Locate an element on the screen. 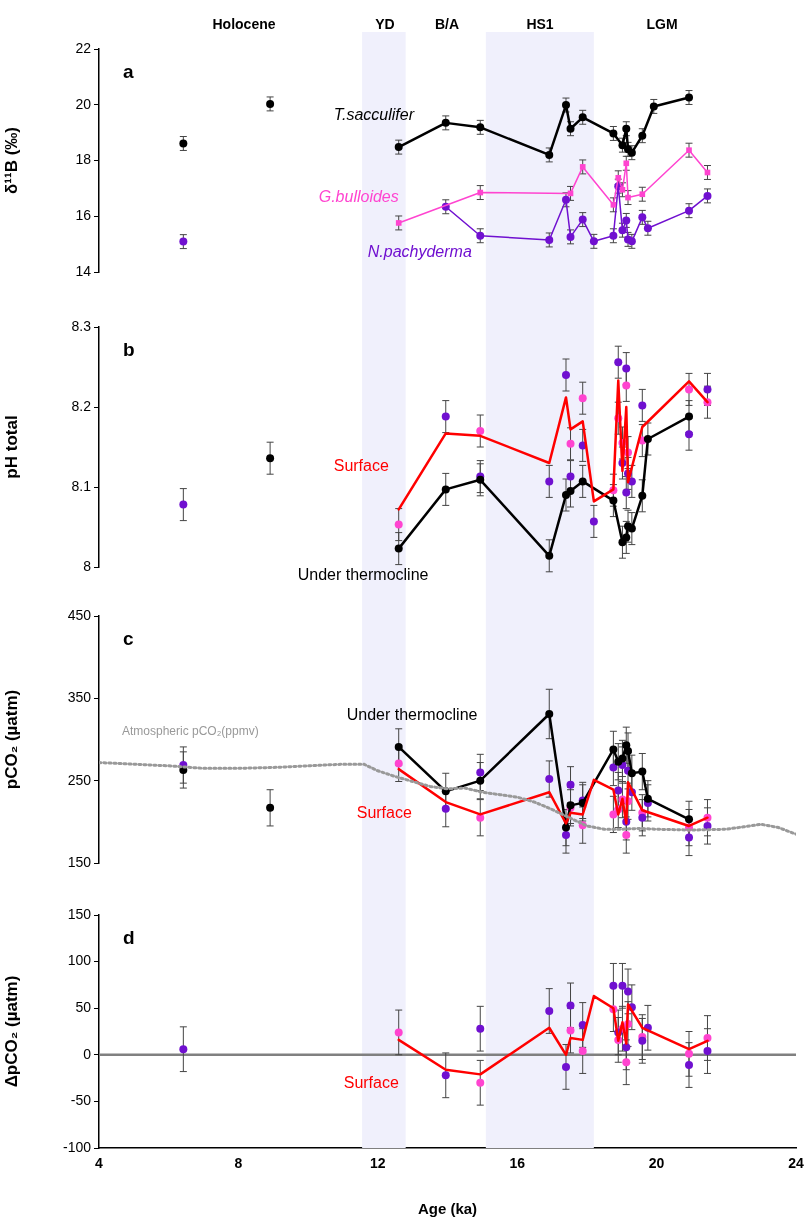  x-axis-title: Age (ka) is located at coordinates (447, 1209).